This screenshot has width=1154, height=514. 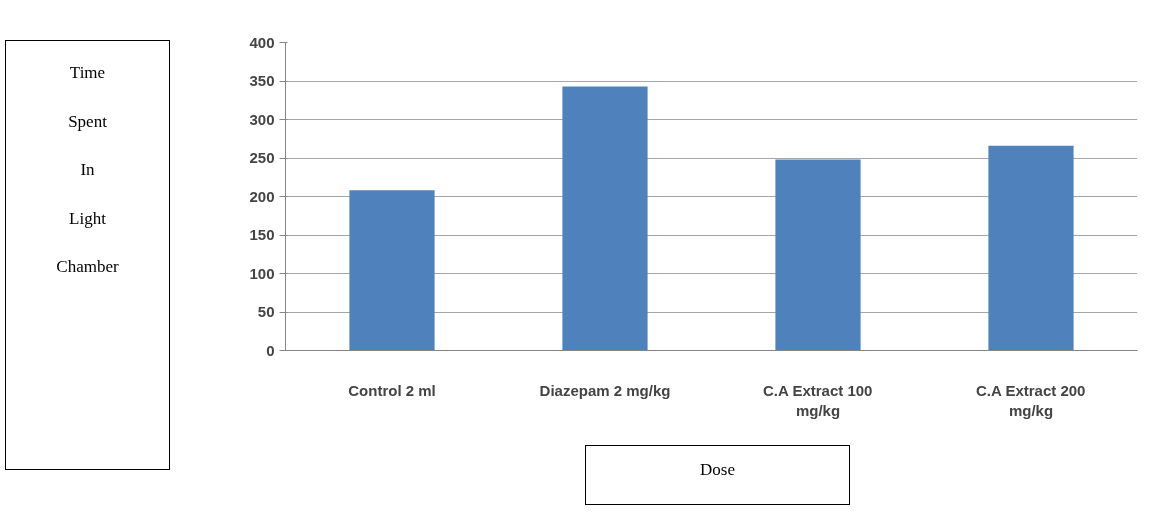 What do you see at coordinates (262, 157) in the screenshot?
I see `y-tick-label: 250` at bounding box center [262, 157].